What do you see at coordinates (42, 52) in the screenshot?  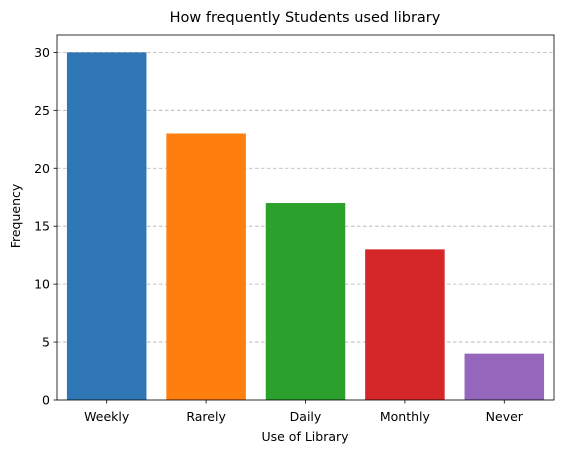 I see `y-tick-label: 30` at bounding box center [42, 52].